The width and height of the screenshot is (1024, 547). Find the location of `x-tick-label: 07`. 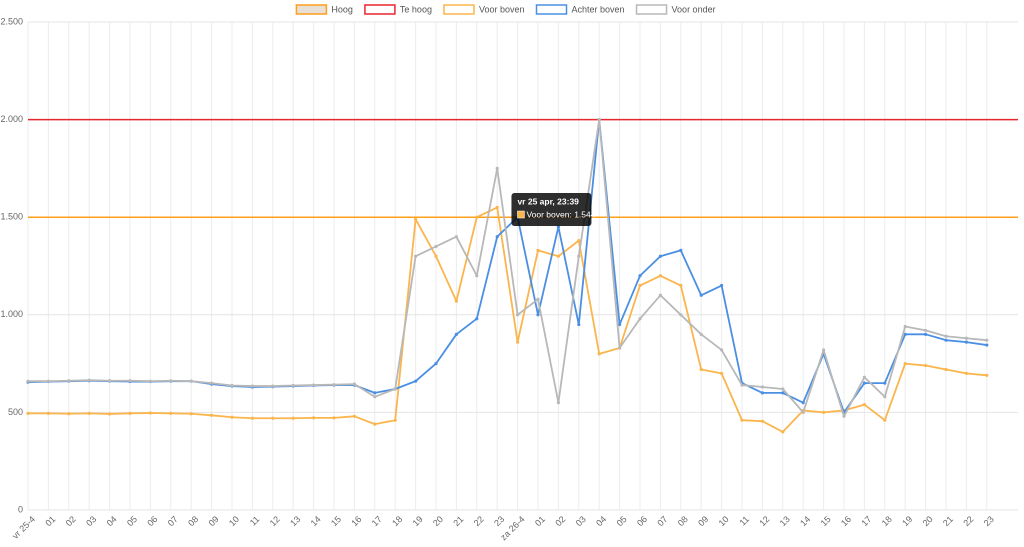

x-tick-label: 07 is located at coordinates (173, 521).